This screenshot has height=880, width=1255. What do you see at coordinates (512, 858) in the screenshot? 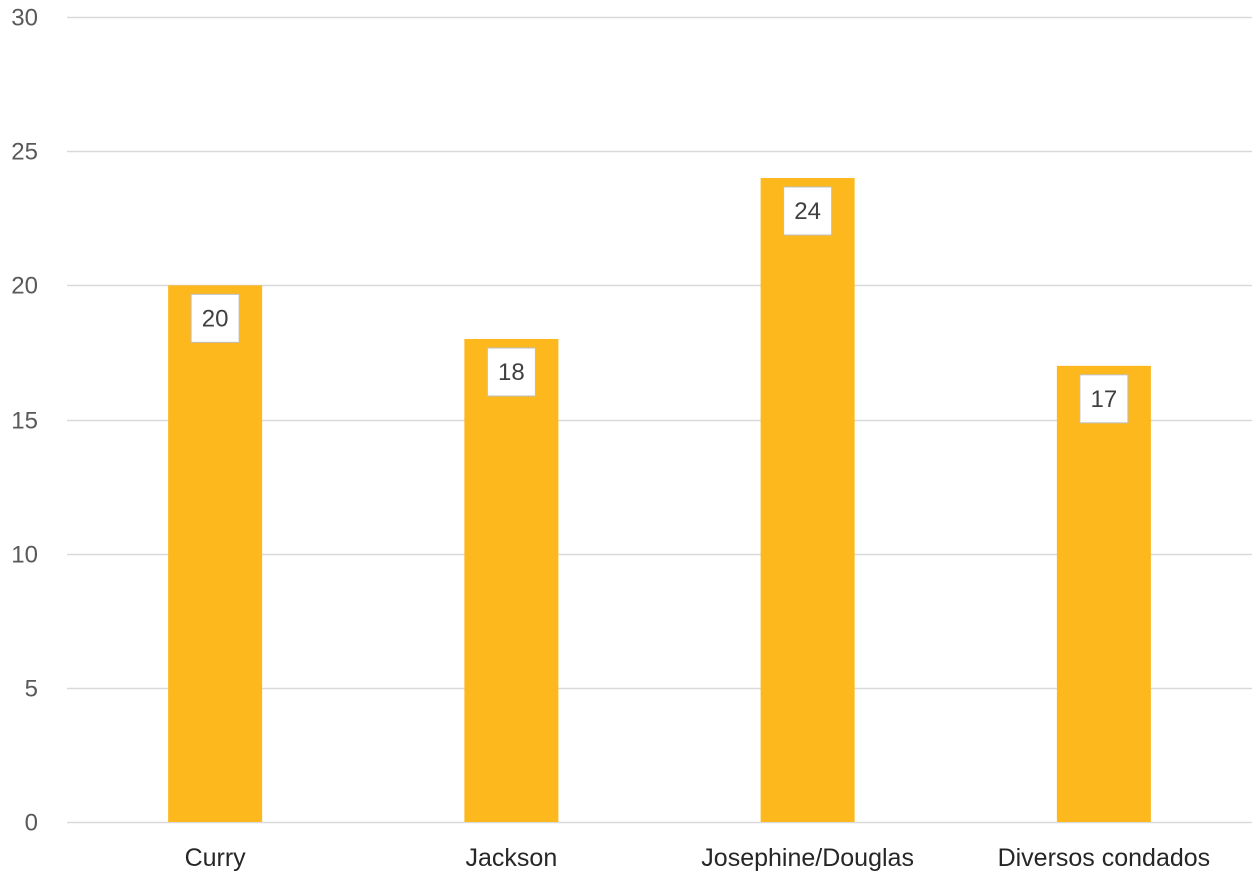
I see `category-label-1: Jackson` at bounding box center [512, 858].